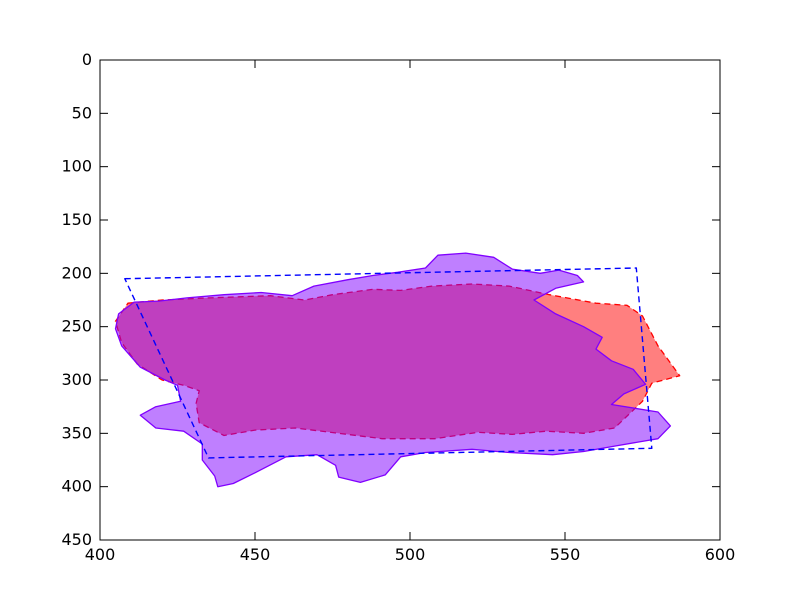  I want to click on x-tick-label: 450, so click(255, 554).